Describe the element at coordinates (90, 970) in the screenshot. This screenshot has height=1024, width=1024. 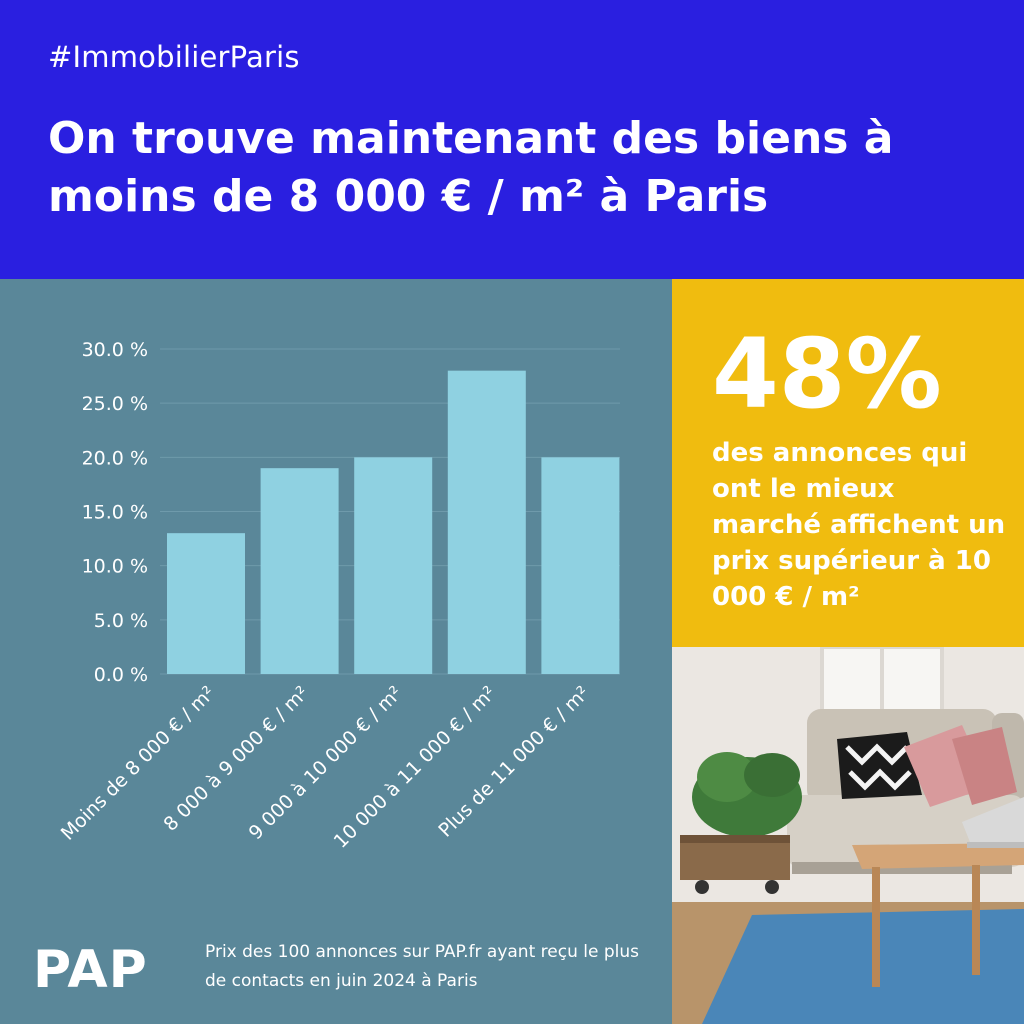
I see `pap-logo: PAP` at that location.